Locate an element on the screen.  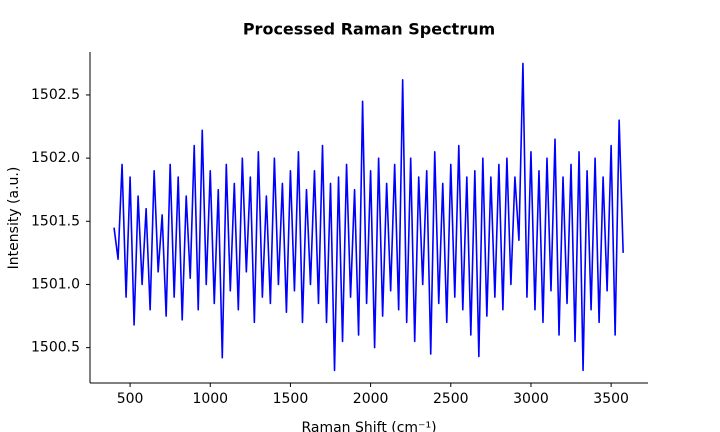
y-tick-label: 1500.5 is located at coordinates (55, 348).